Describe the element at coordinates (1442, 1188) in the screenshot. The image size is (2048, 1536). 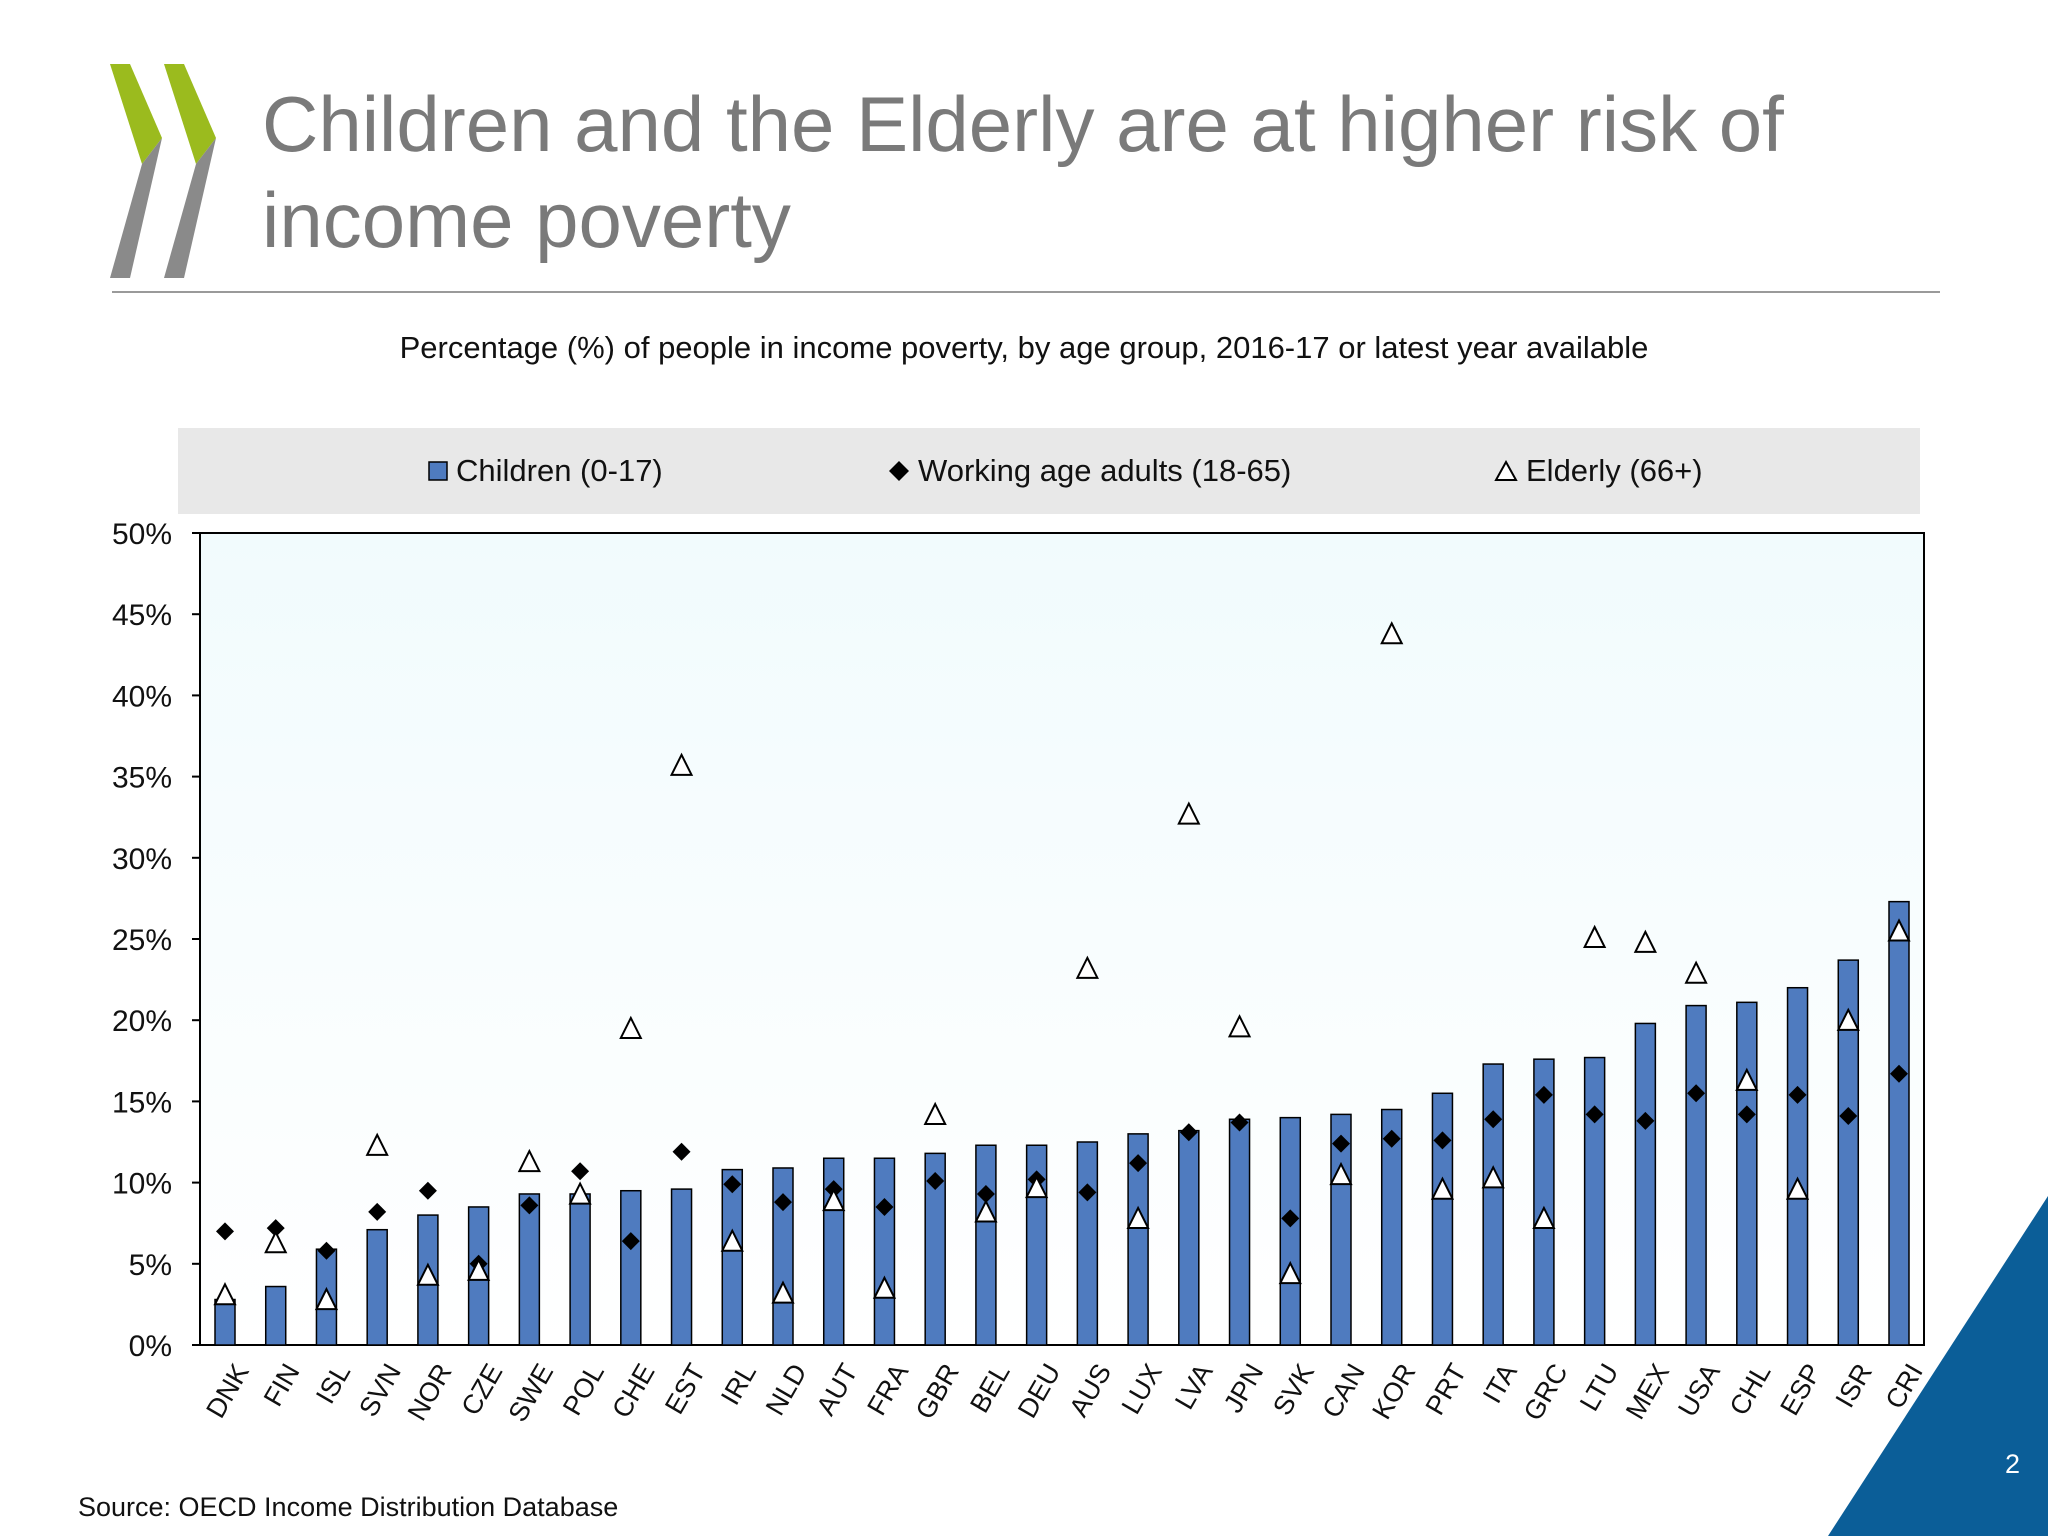
I see `triangle-prt` at that location.